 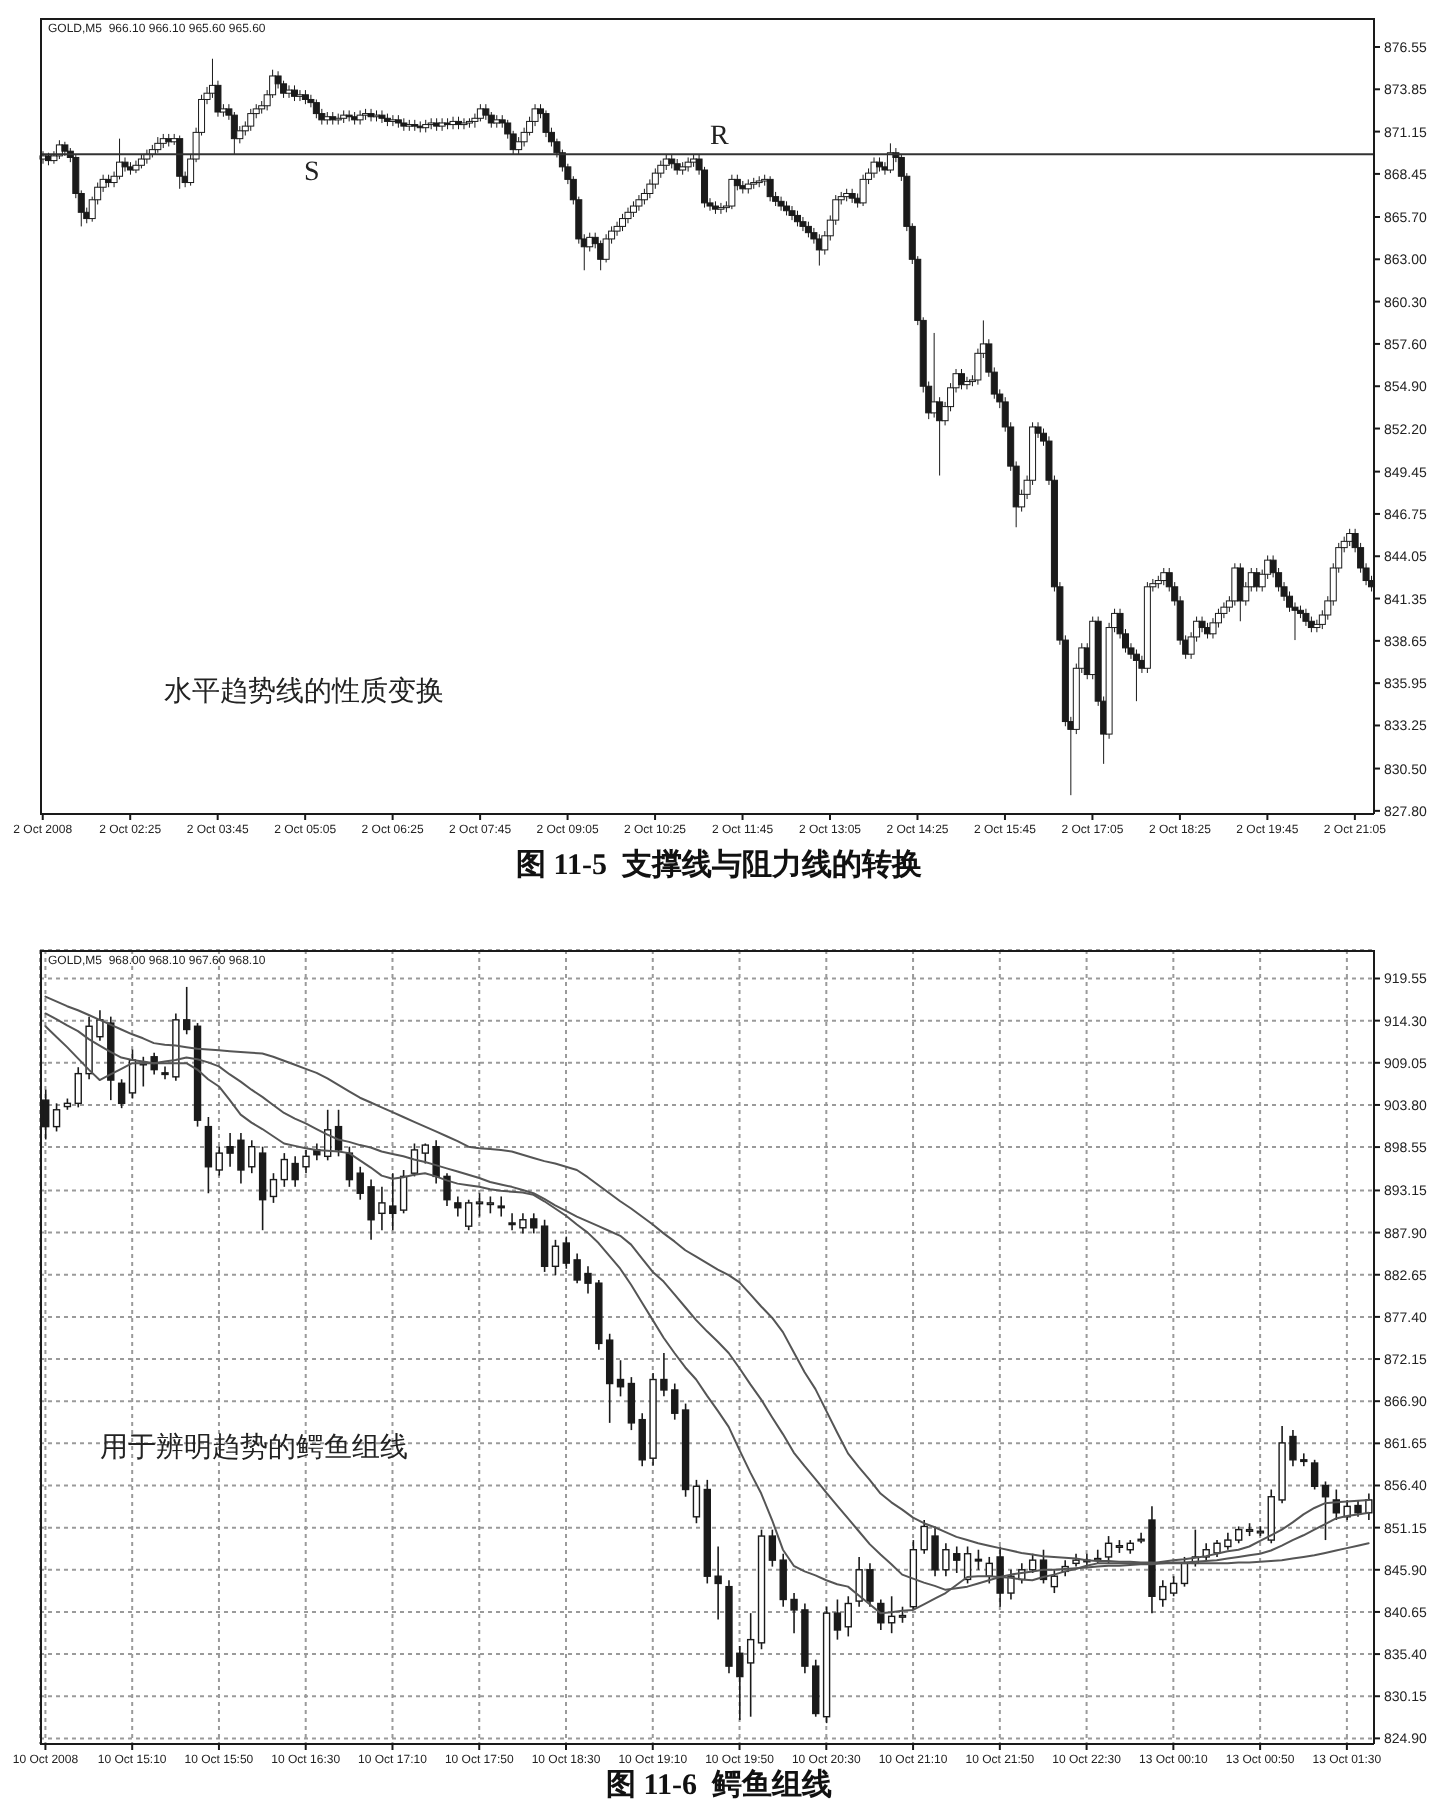 What do you see at coordinates (719, 138) in the screenshot?
I see `annotation: R` at bounding box center [719, 138].